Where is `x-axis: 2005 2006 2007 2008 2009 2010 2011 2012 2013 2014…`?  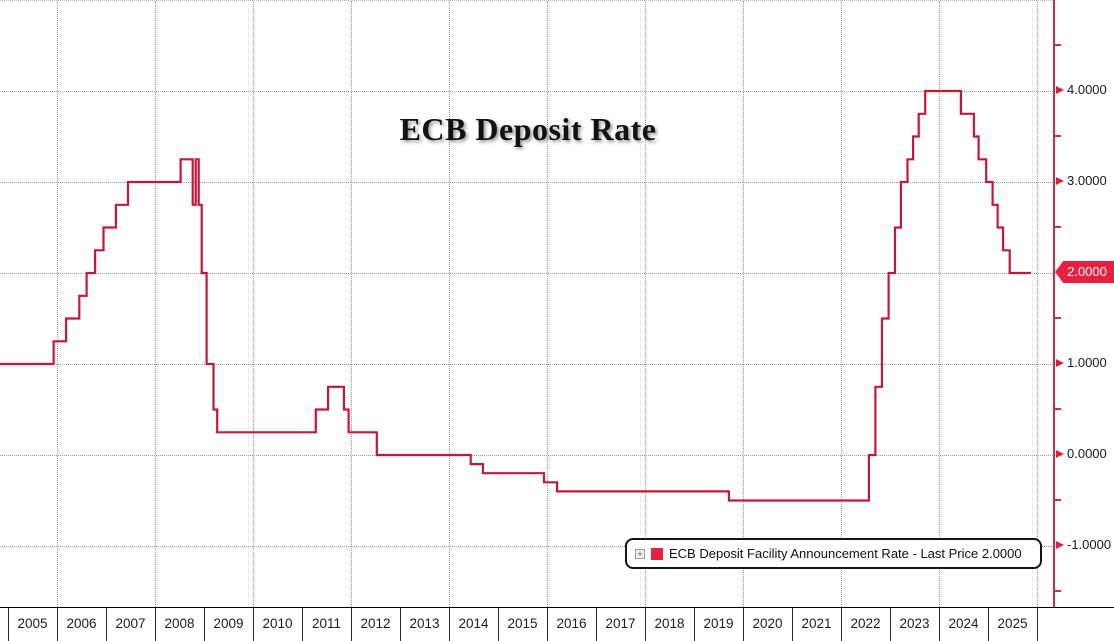 x-axis: 2005 2006 2007 2008 2009 2010 2011 2012 2013 2014… is located at coordinates (557, 624).